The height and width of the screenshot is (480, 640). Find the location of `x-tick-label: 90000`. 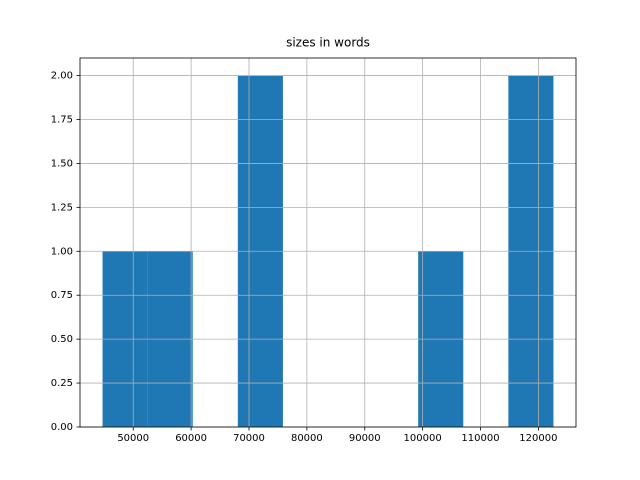

x-tick-label: 90000 is located at coordinates (365, 438).